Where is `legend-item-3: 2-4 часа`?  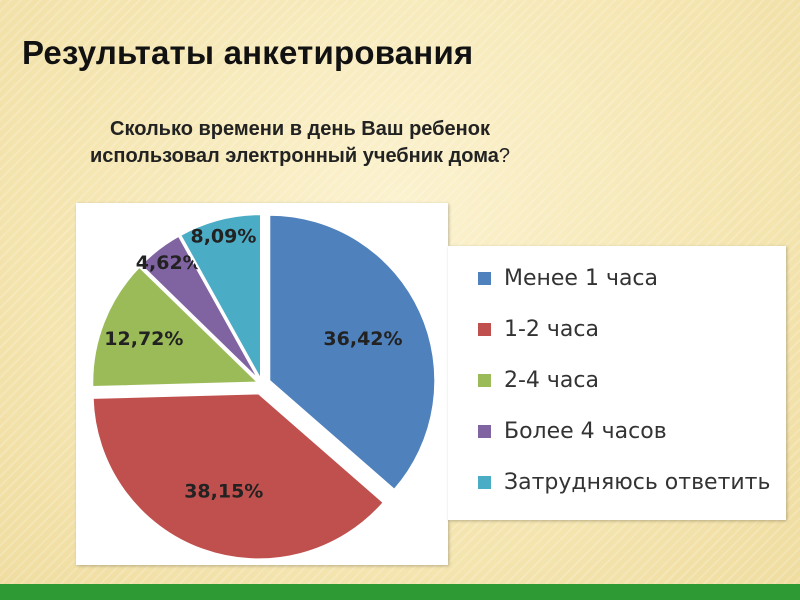
legend-item-3: 2-4 часа is located at coordinates (538, 380).